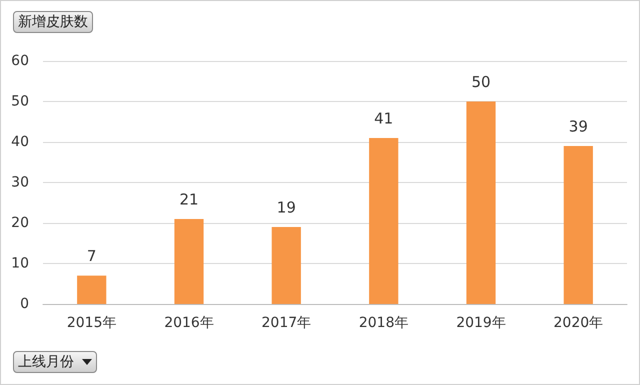 The image size is (640, 385). What do you see at coordinates (20, 223) in the screenshot?
I see `y-tick-label: 20` at bounding box center [20, 223].